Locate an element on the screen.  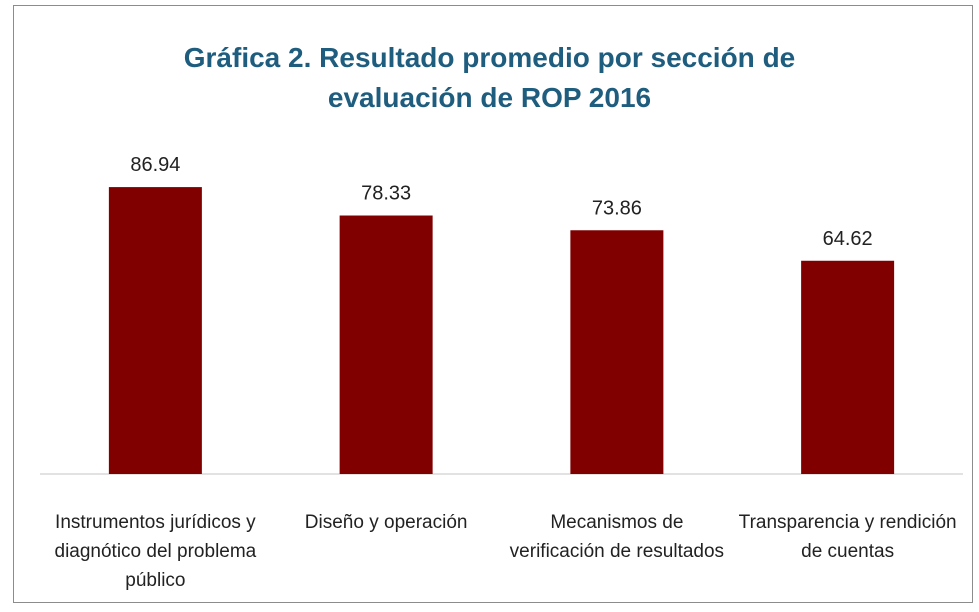
category-label: Mecanismos de verificación de resultados is located at coordinates (617, 537).